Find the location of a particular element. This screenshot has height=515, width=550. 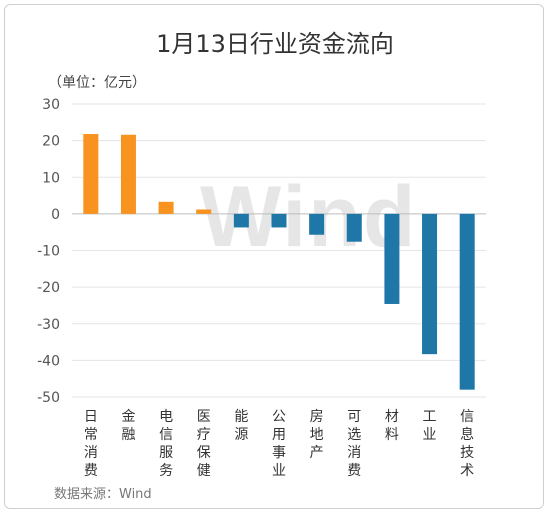

category-label: 金融 is located at coordinates (128, 426).